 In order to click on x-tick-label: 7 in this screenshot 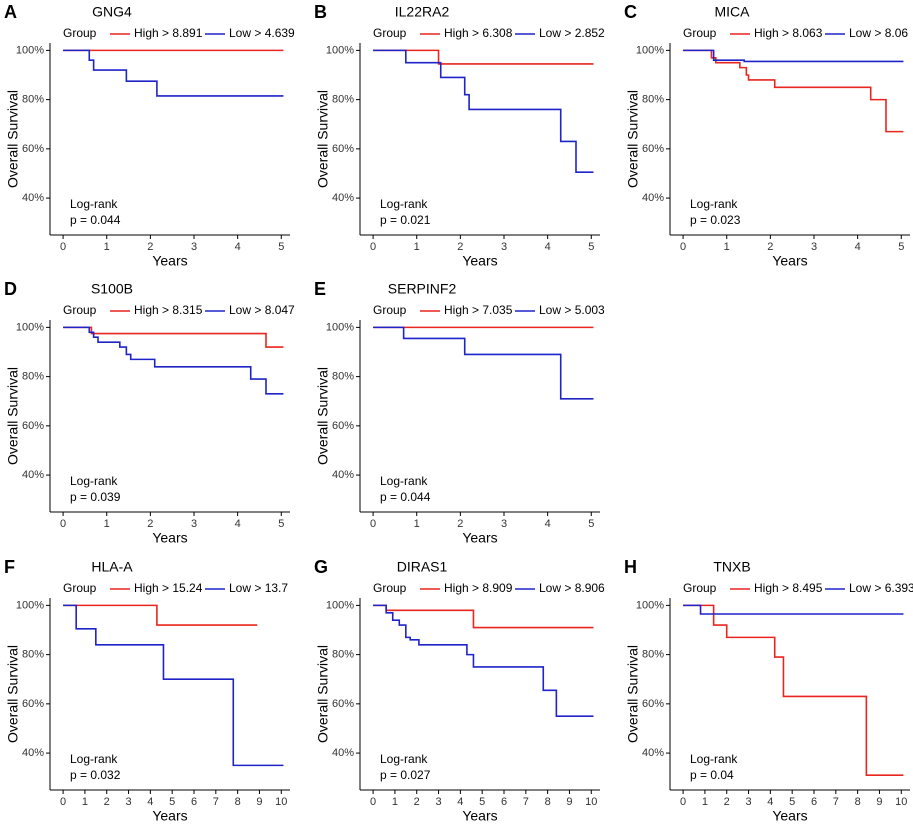, I will do `click(836, 802)`.